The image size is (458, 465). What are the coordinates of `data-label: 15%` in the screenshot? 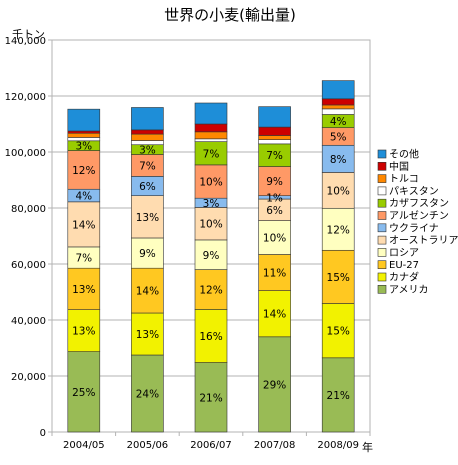 It's located at (338, 332).